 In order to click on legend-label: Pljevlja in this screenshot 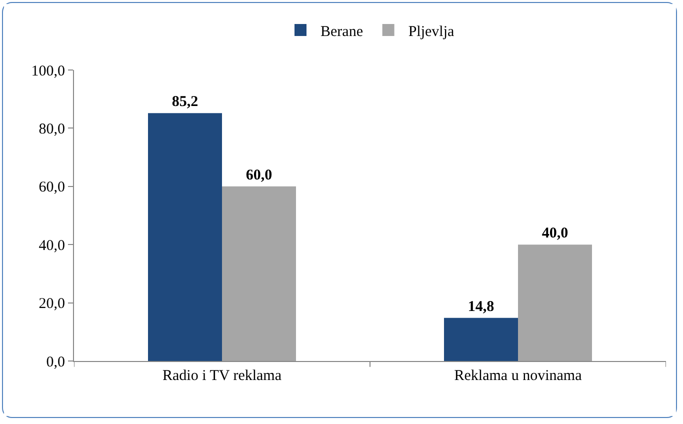, I will do `click(431, 32)`.